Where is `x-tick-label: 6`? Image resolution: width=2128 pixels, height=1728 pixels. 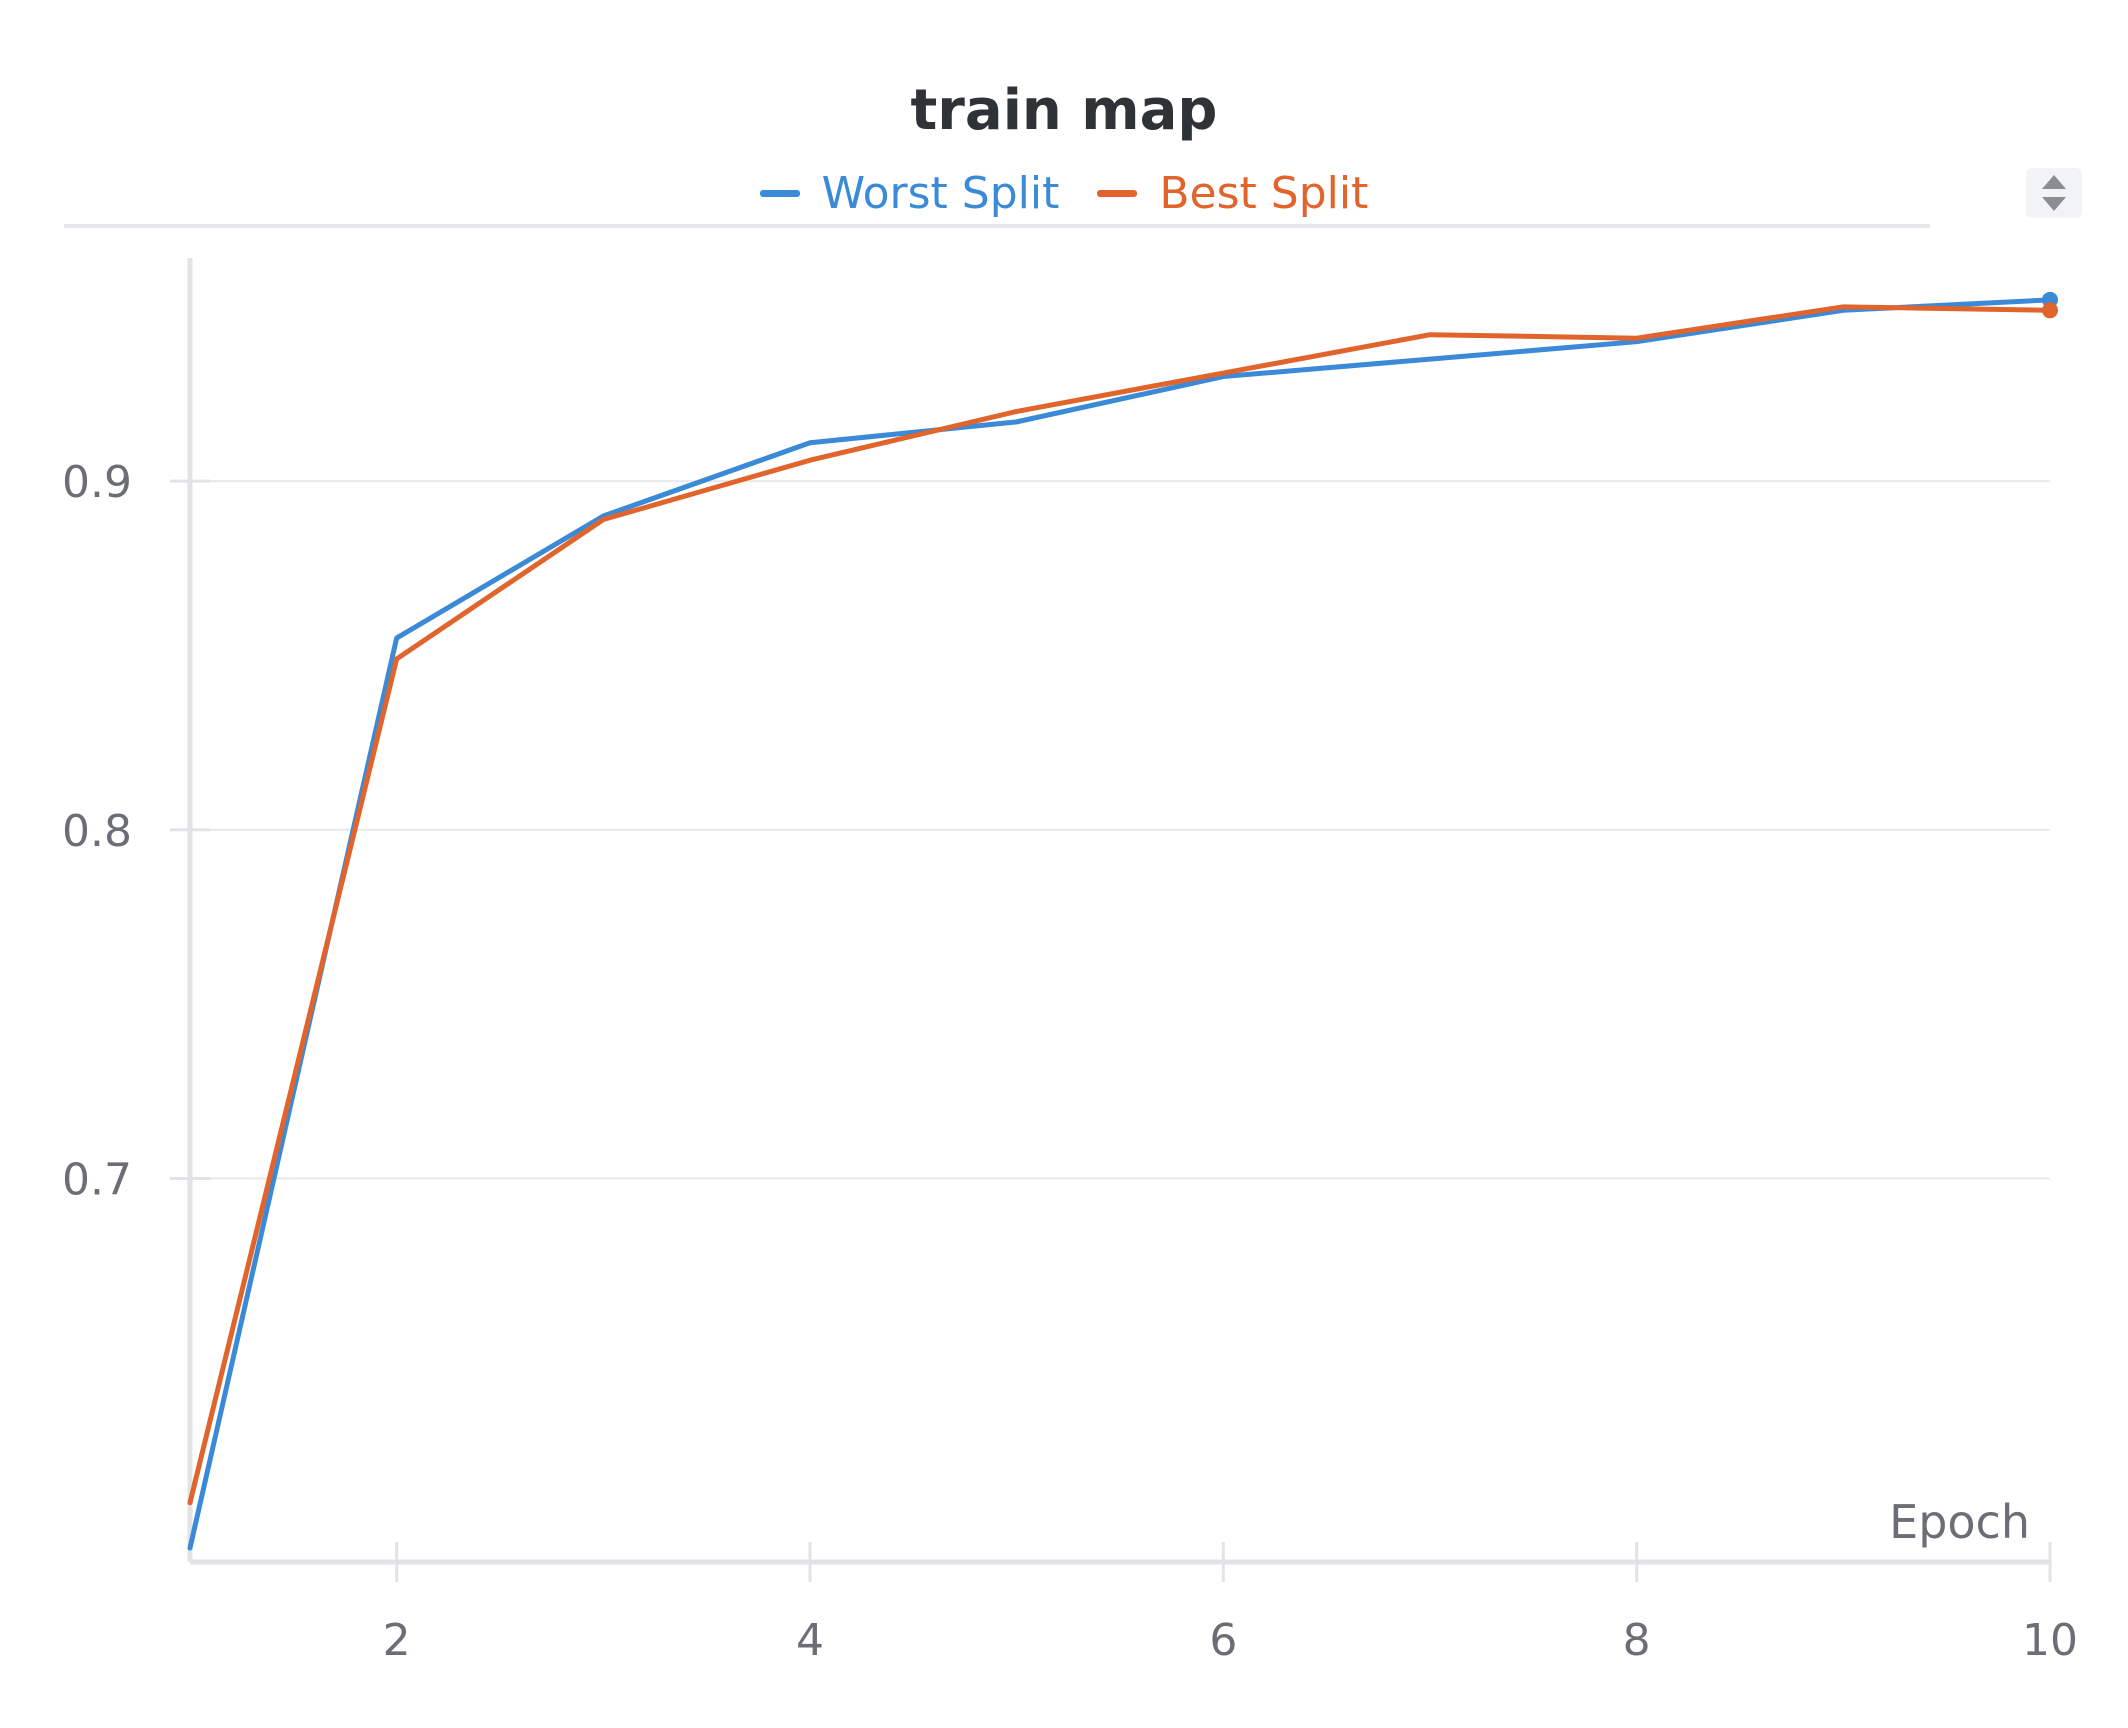
x-tick-label: 6 is located at coordinates (1223, 1640).